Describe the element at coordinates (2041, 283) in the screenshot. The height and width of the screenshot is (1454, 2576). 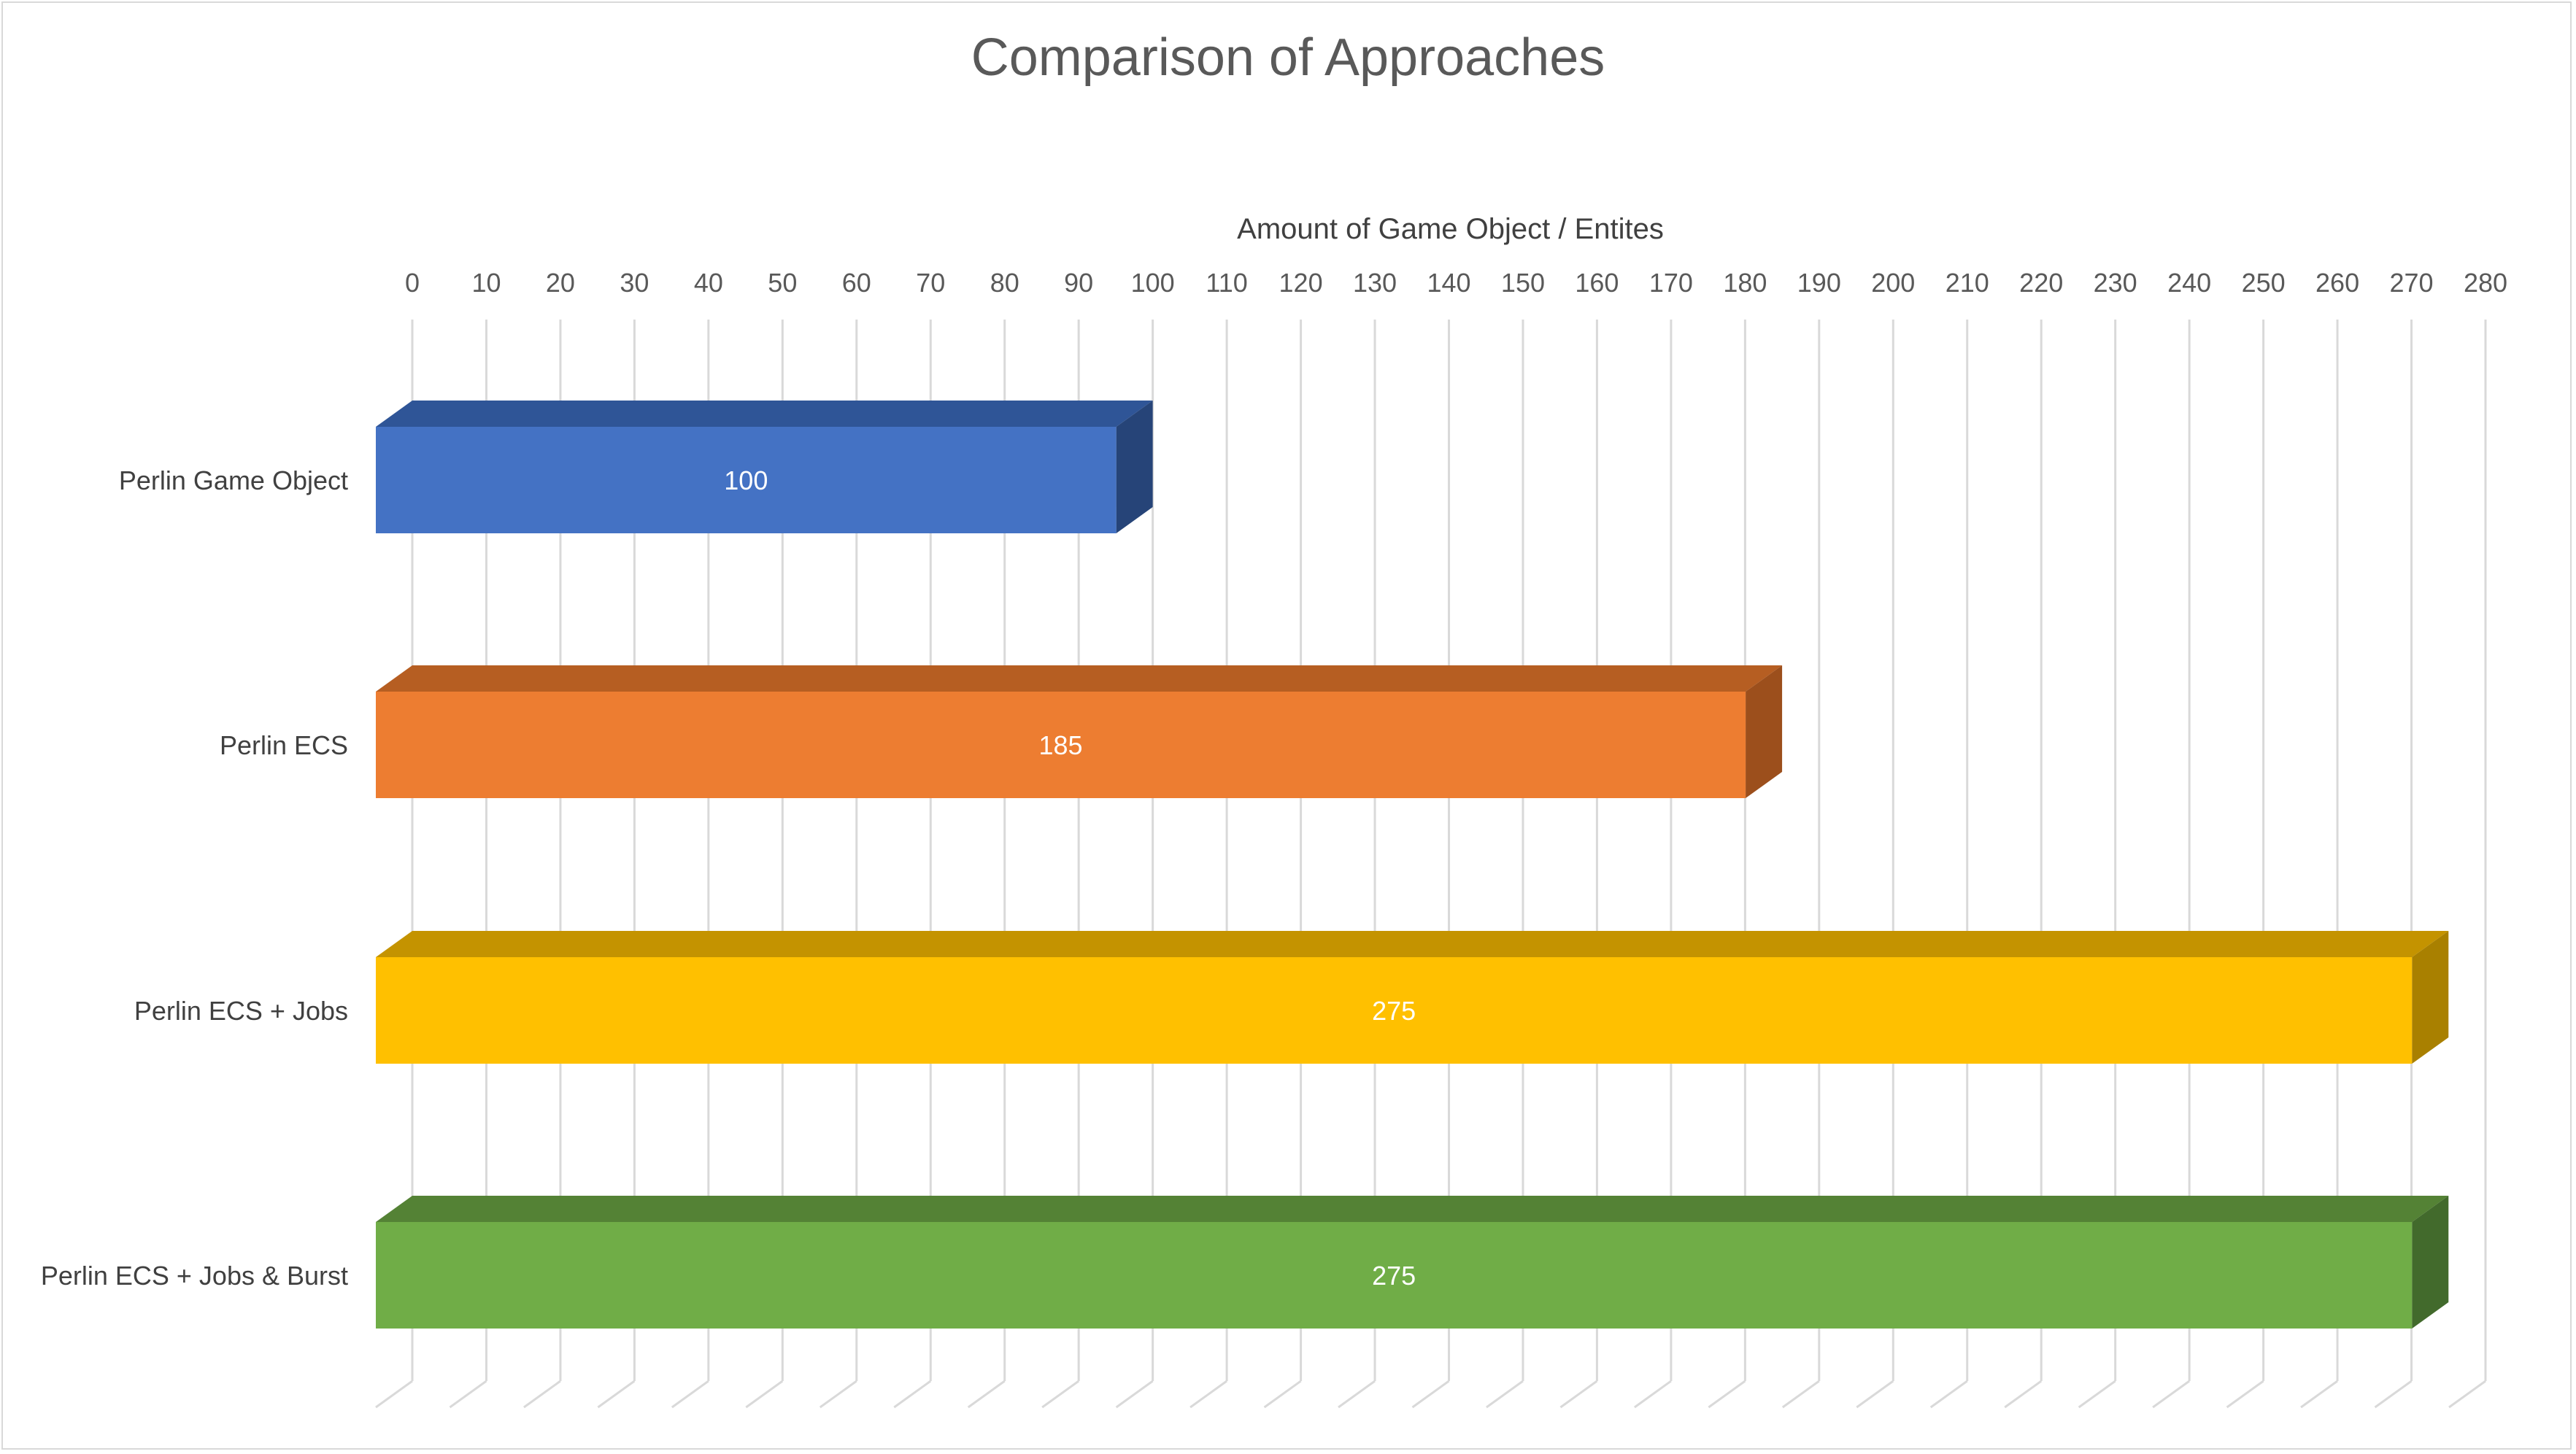
I see `x-tick-label: 220` at that location.